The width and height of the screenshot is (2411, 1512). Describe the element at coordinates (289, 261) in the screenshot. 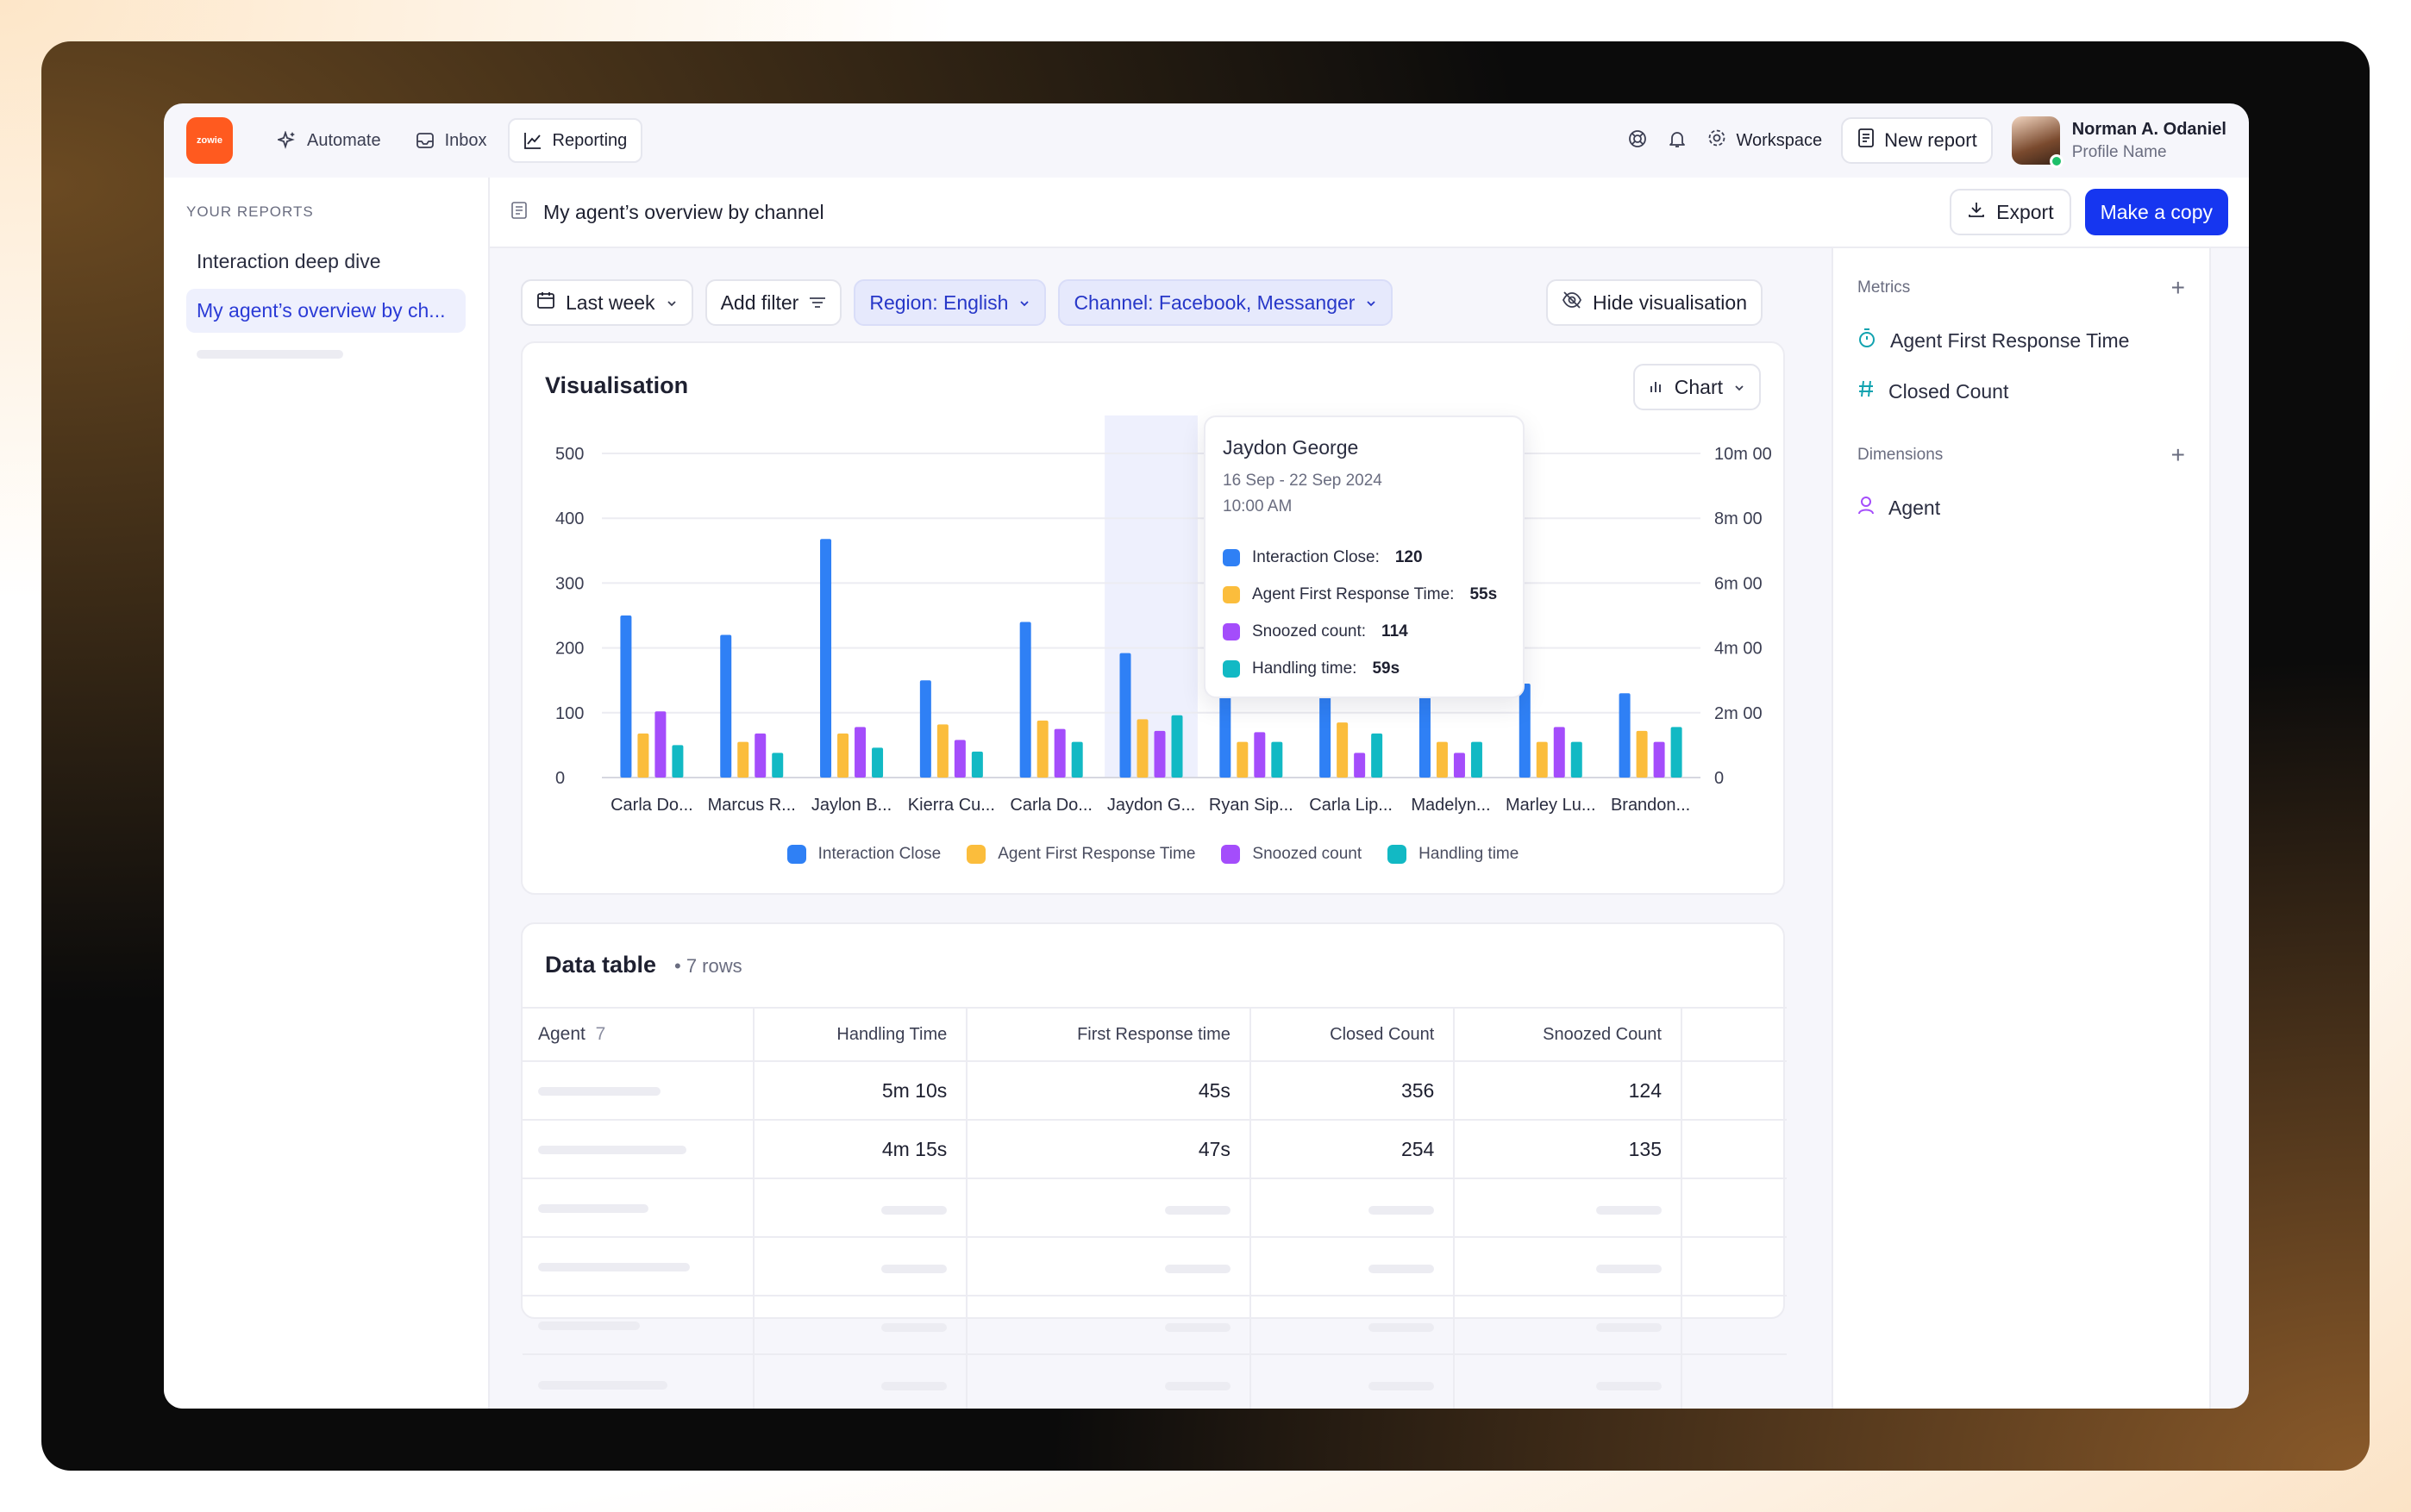

I see `sidebar-item-interaction-deep-dive: Interaction deep dive` at that location.